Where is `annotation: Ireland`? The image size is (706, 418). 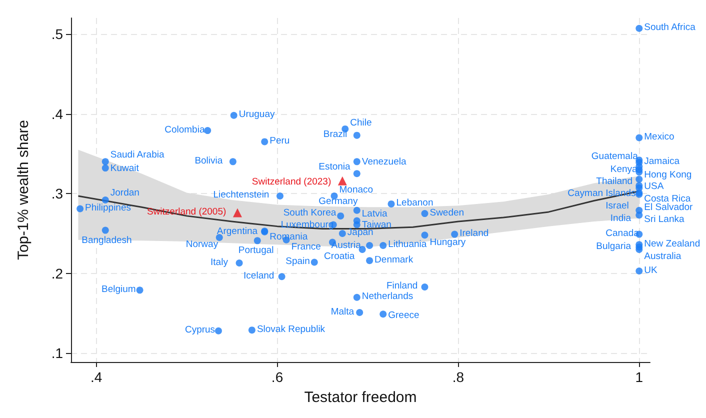
annotation: Ireland is located at coordinates (474, 234).